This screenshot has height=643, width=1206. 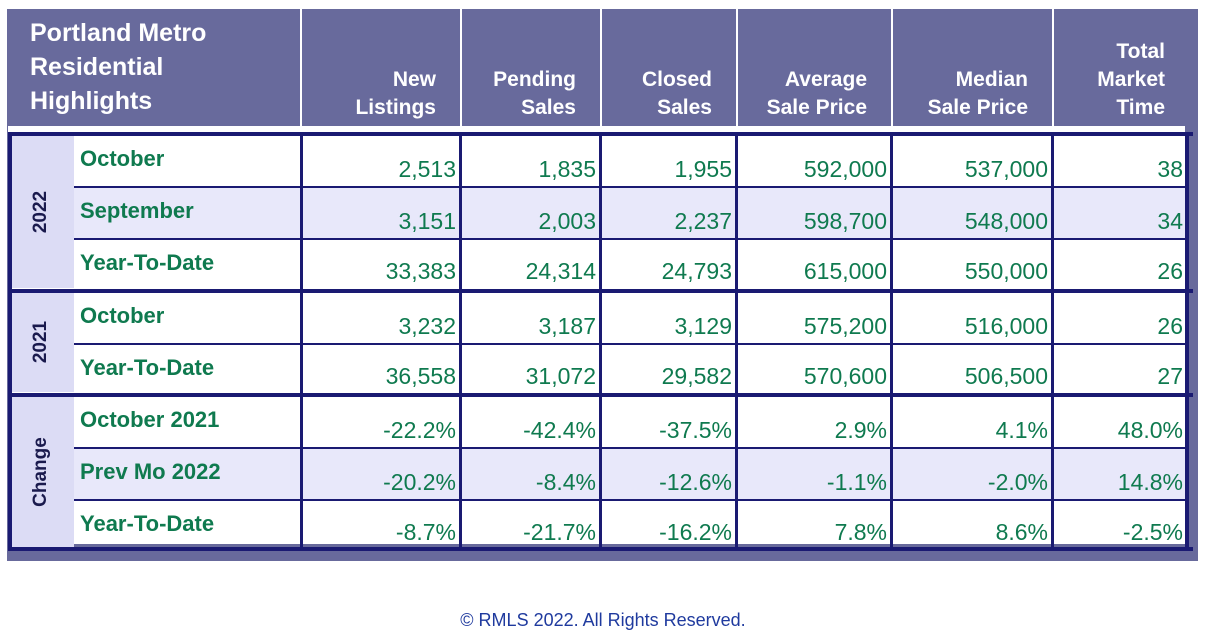 I want to click on cell-closed-sales: 1,955, so click(x=703, y=169).